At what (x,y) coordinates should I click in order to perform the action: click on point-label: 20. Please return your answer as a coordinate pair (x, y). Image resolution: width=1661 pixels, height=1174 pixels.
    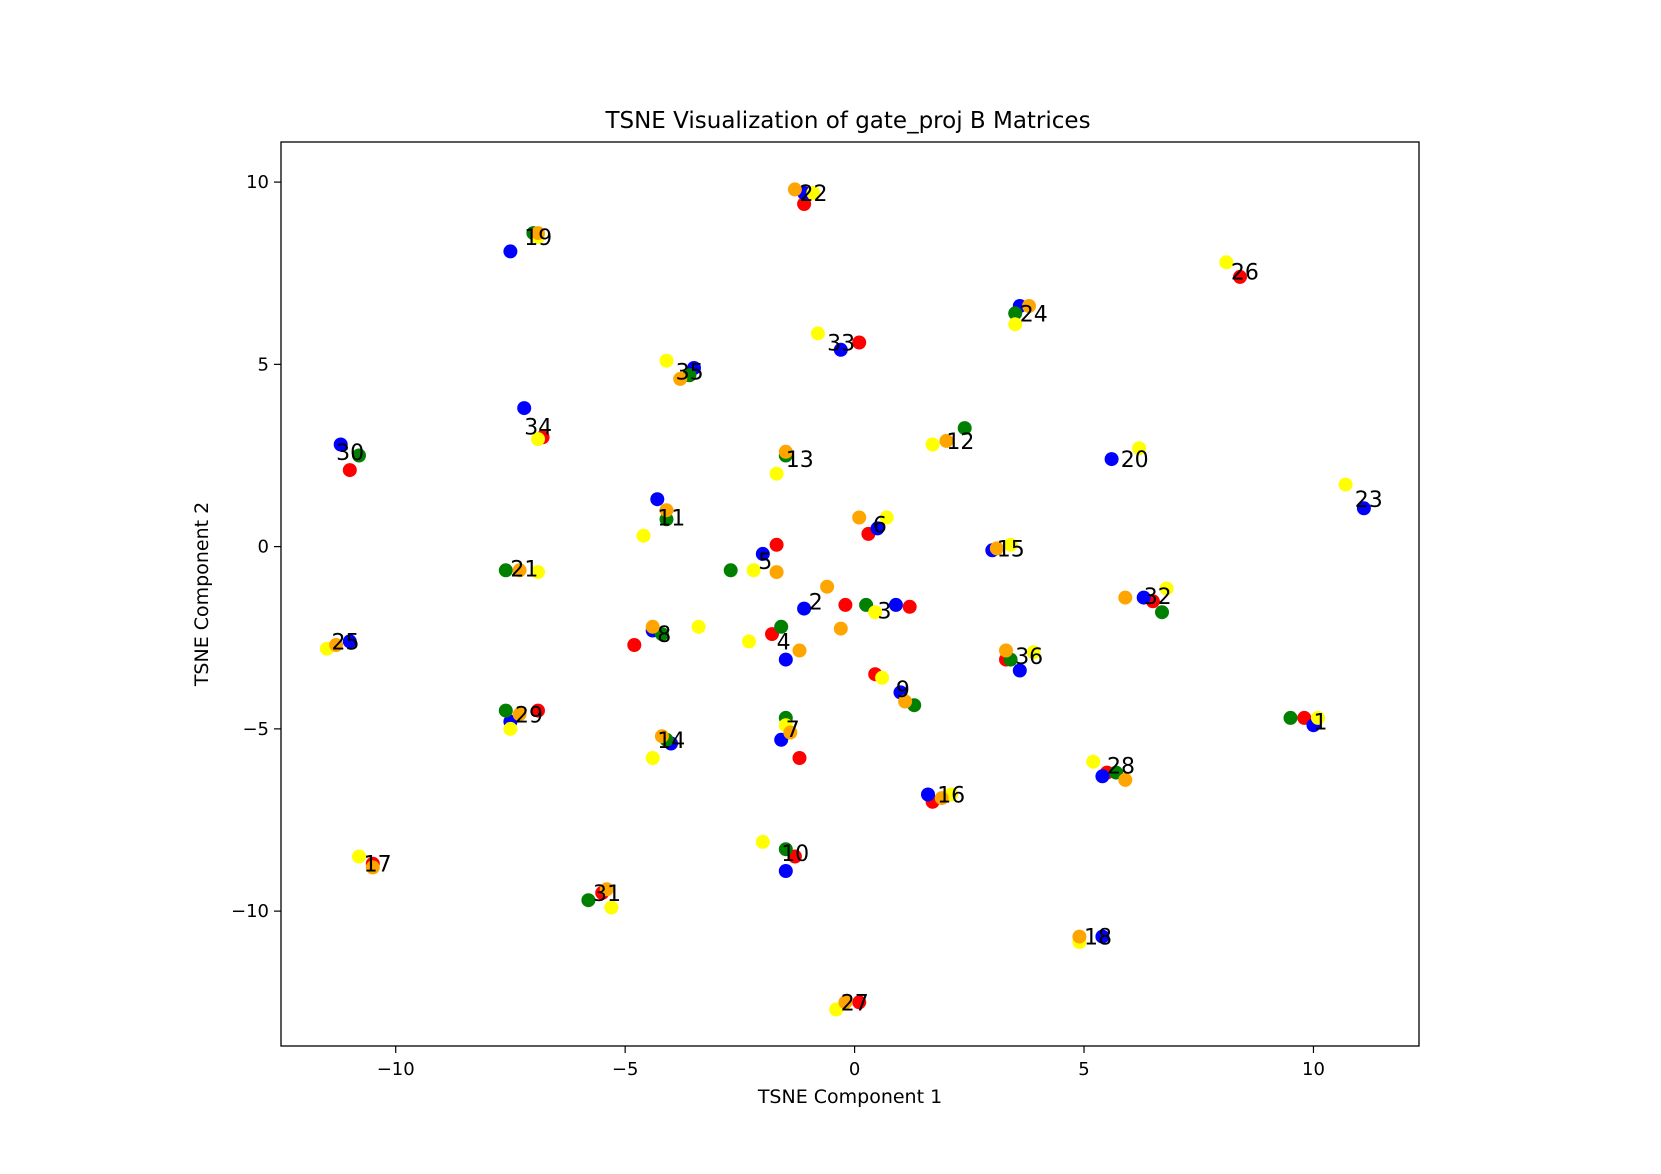
    Looking at the image, I should click on (1135, 460).